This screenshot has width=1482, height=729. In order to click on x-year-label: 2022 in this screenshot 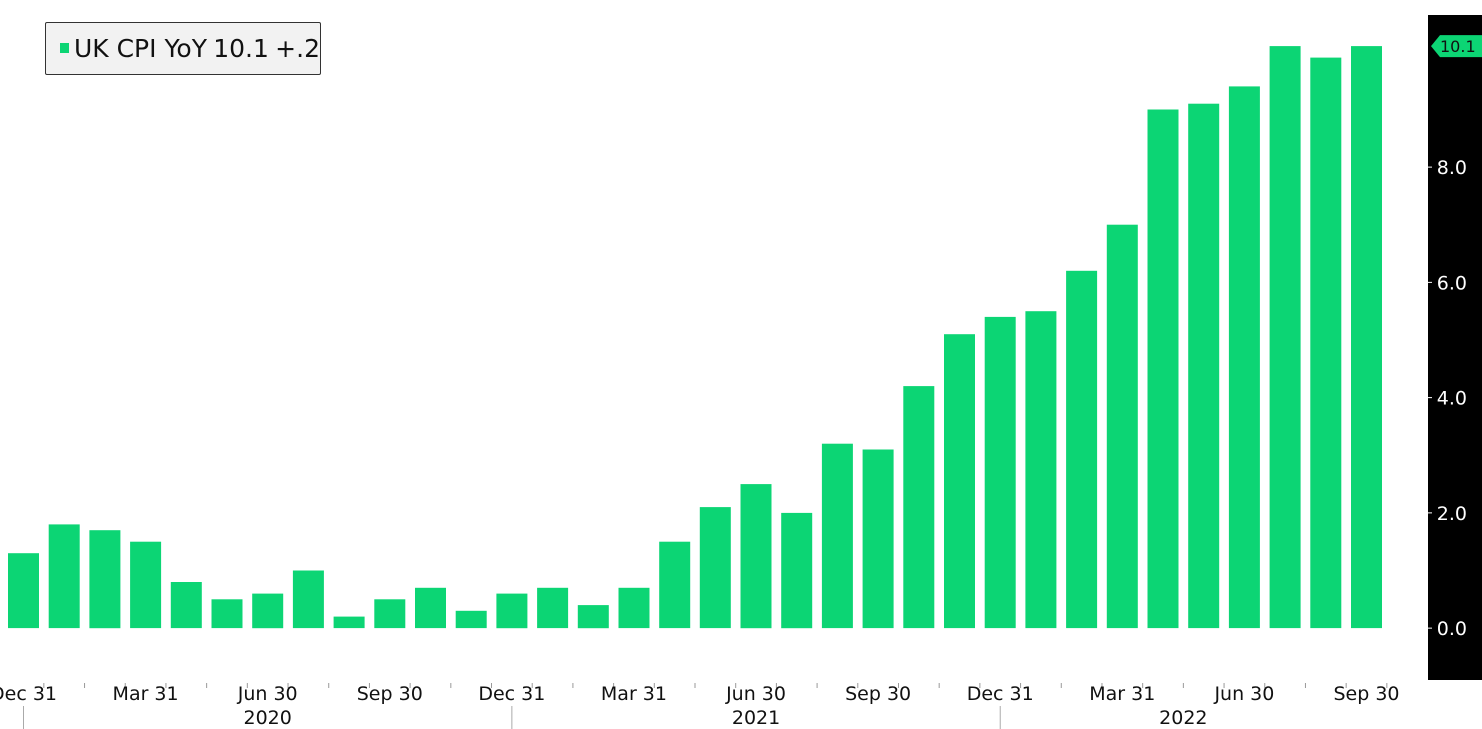, I will do `click(1183, 718)`.